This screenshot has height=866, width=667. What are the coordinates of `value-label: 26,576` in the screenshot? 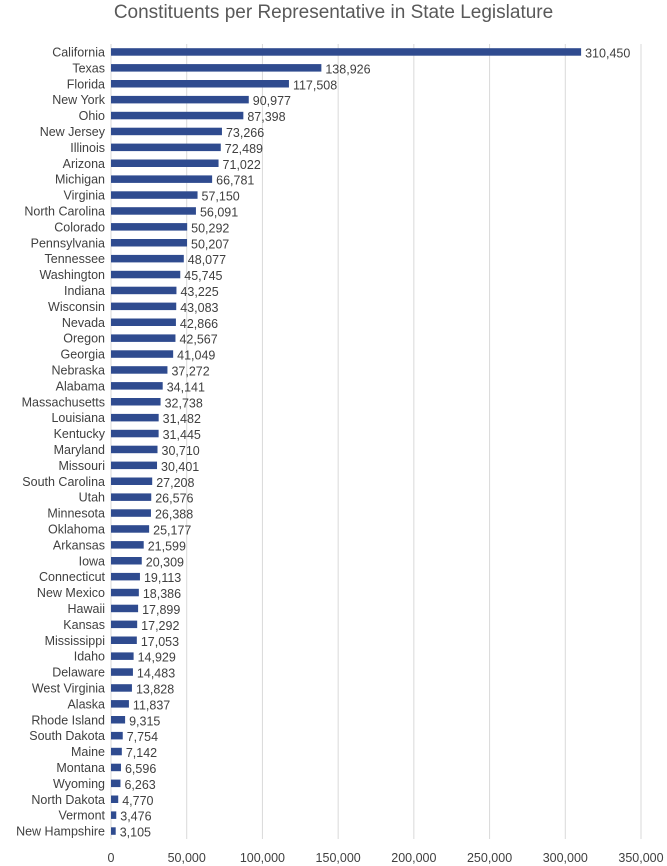 It's located at (174, 499).